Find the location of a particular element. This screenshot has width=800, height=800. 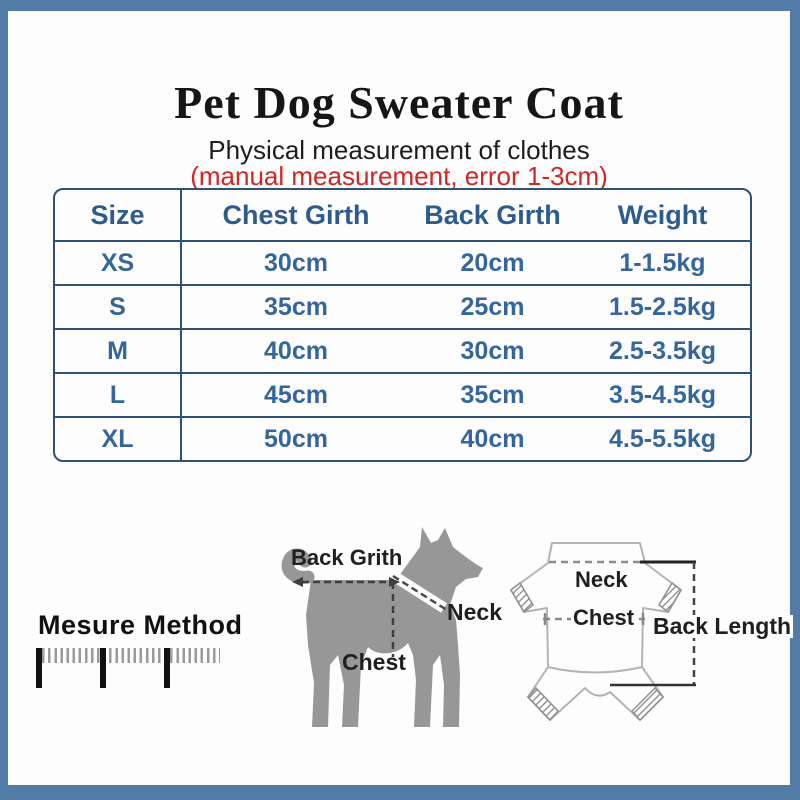

dog-measurement-diagram is located at coordinates (382, 627).